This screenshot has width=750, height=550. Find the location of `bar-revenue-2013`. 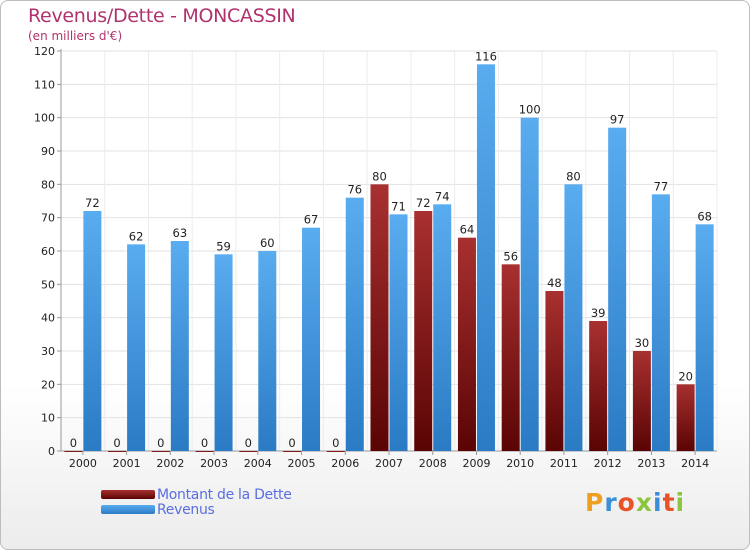

bar-revenue-2013 is located at coordinates (660, 323).